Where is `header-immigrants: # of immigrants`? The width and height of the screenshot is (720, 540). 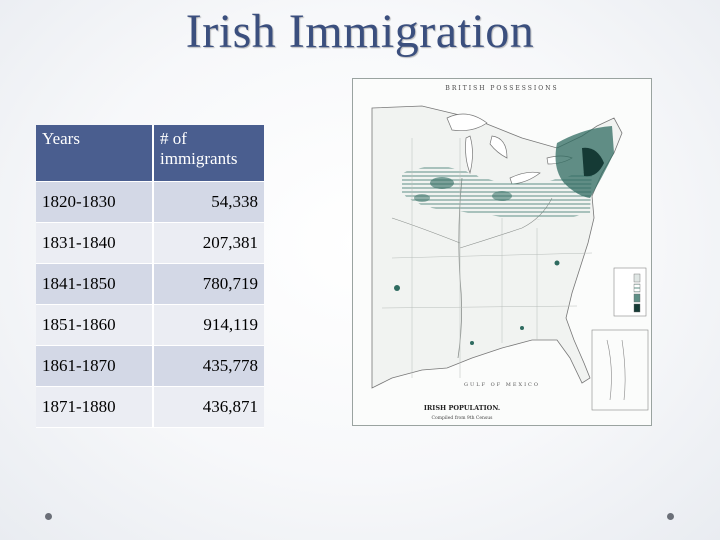
header-immigrants: # of immigrants is located at coordinates (208, 153).